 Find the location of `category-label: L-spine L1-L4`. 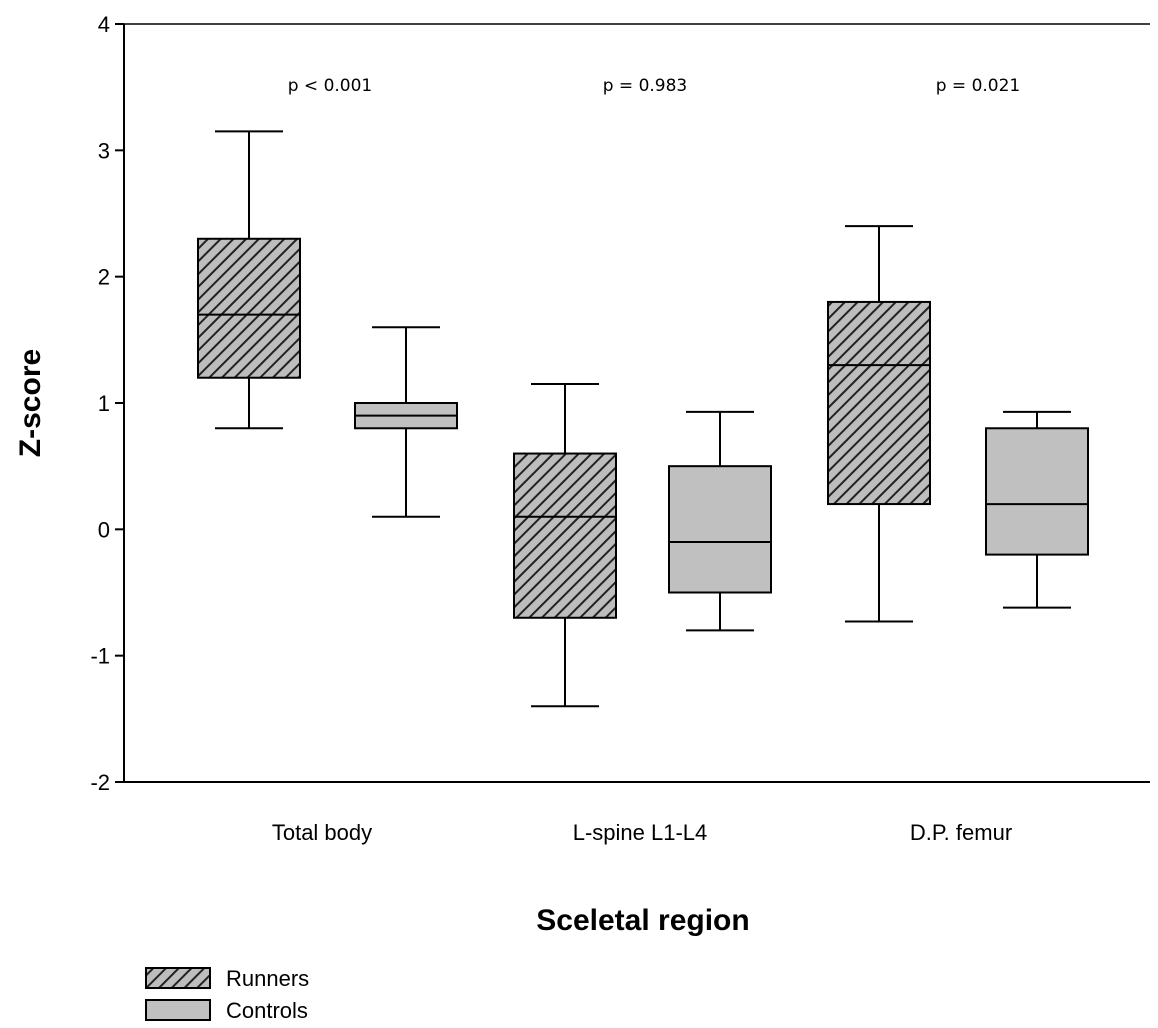

category-label: L-spine L1-L4 is located at coordinates (640, 832).